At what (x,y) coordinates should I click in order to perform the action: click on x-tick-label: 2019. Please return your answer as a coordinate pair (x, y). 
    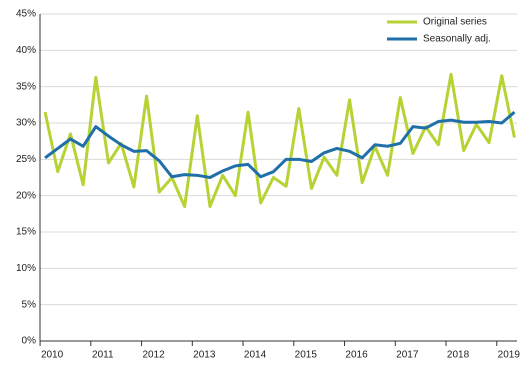
    Looking at the image, I should click on (509, 355).